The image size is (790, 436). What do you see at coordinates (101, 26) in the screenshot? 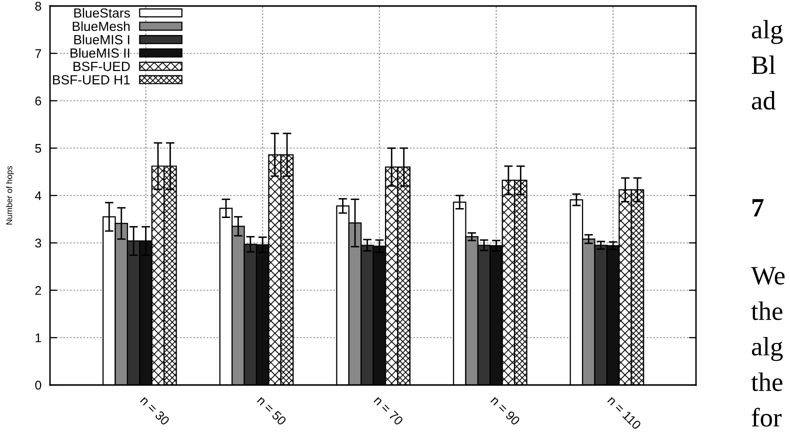
I see `legend-label: BlueMesh` at bounding box center [101, 26].